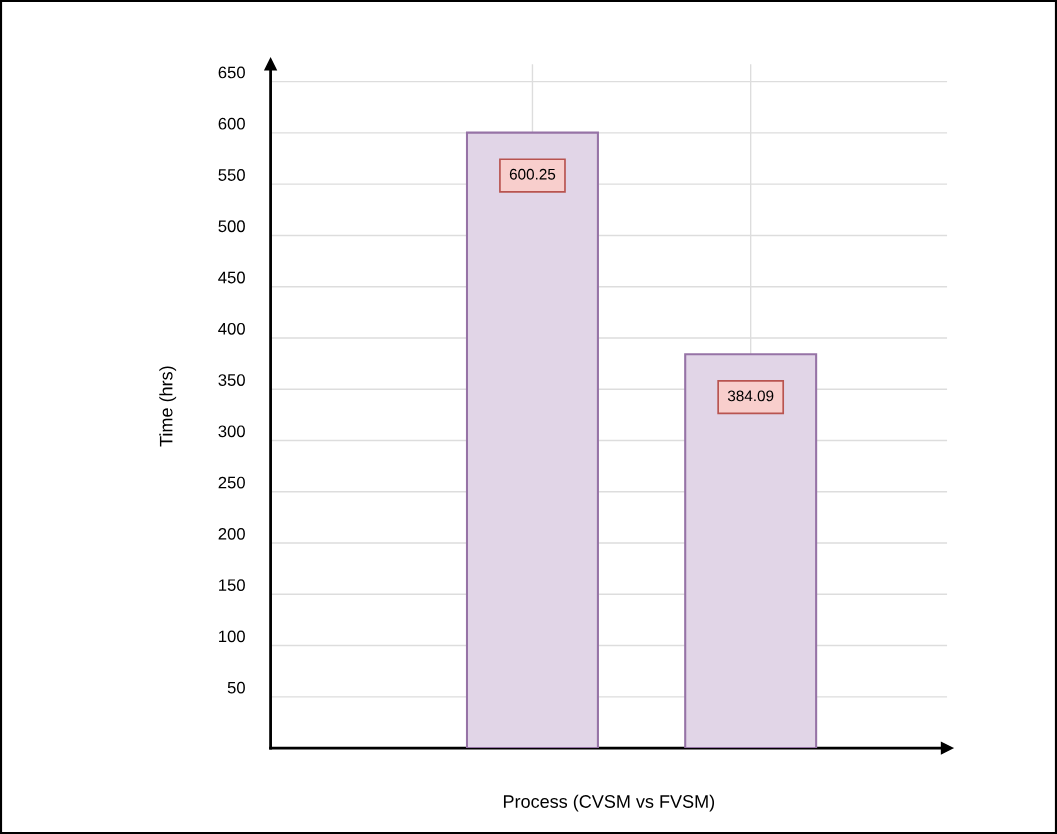 This screenshot has width=1057, height=834. Describe the element at coordinates (231, 72) in the screenshot. I see `y-tick-label: 650` at that location.